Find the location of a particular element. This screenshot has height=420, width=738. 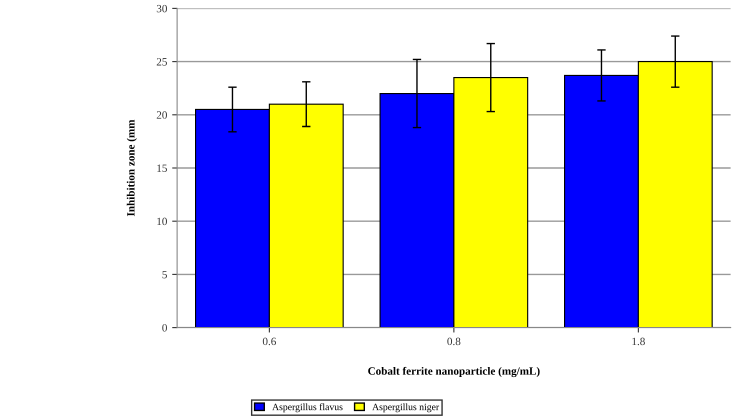

y-tick-label: 0 is located at coordinates (164, 328).